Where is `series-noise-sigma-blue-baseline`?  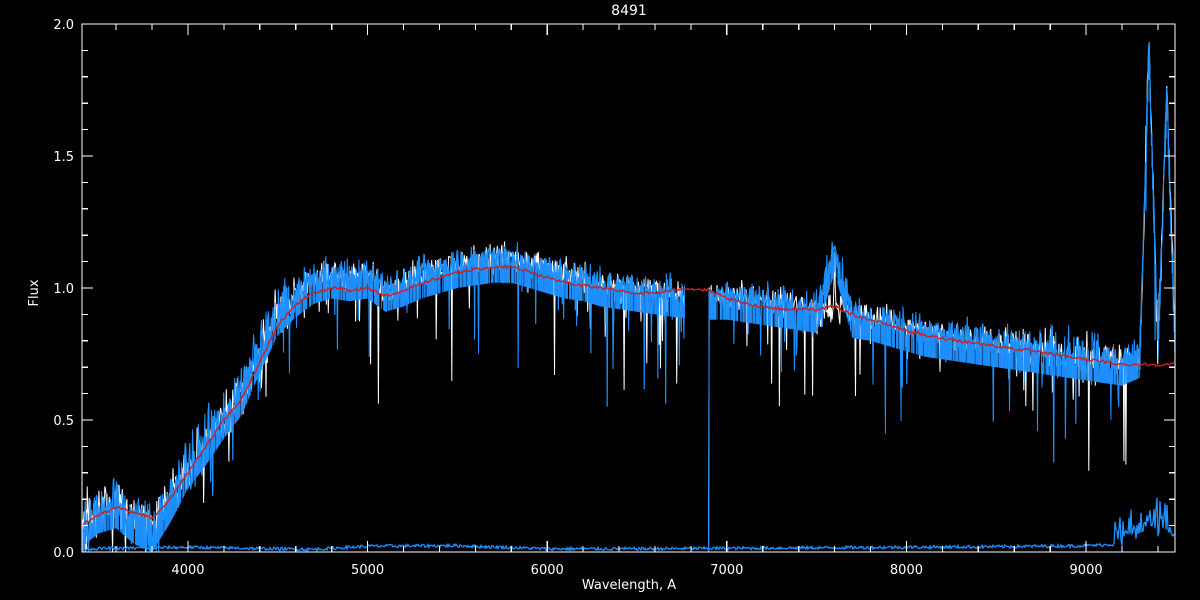 series-noise-sigma-blue-baseline is located at coordinates (628, 525).